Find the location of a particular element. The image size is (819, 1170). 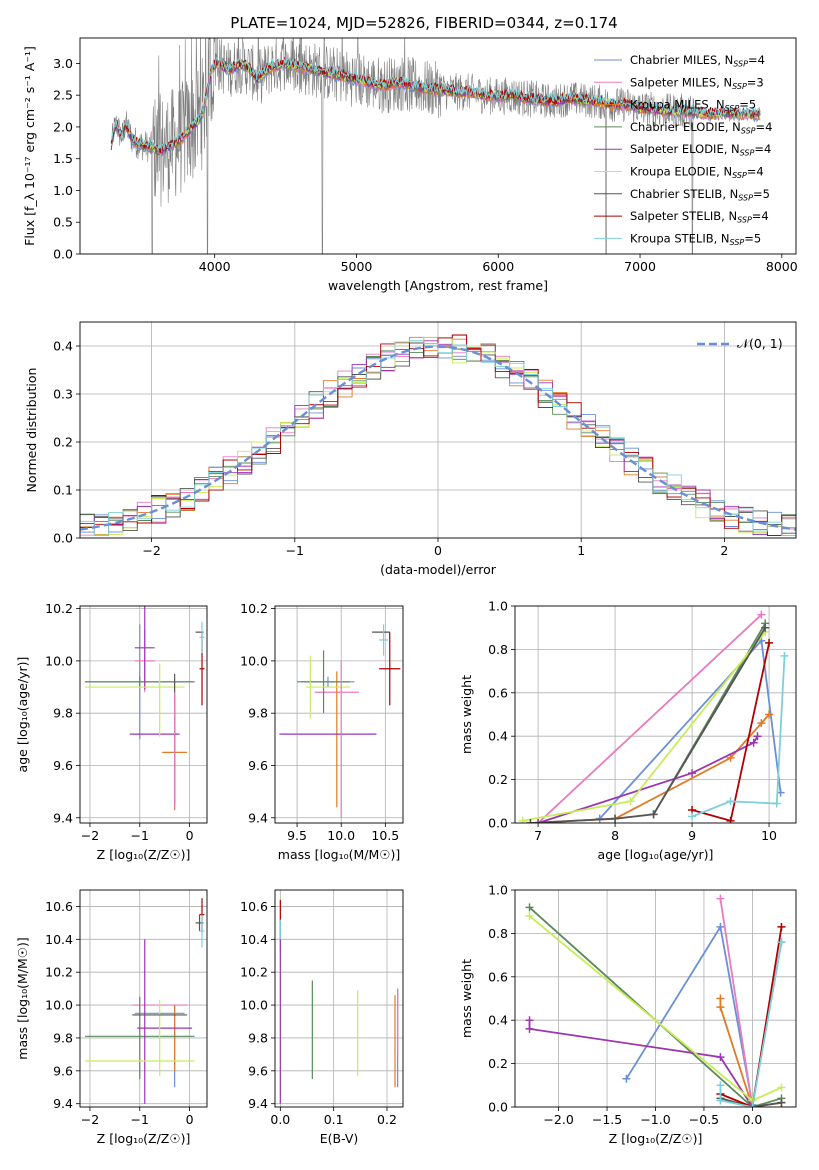

x-tick-label: 10 is located at coordinates (769, 835).